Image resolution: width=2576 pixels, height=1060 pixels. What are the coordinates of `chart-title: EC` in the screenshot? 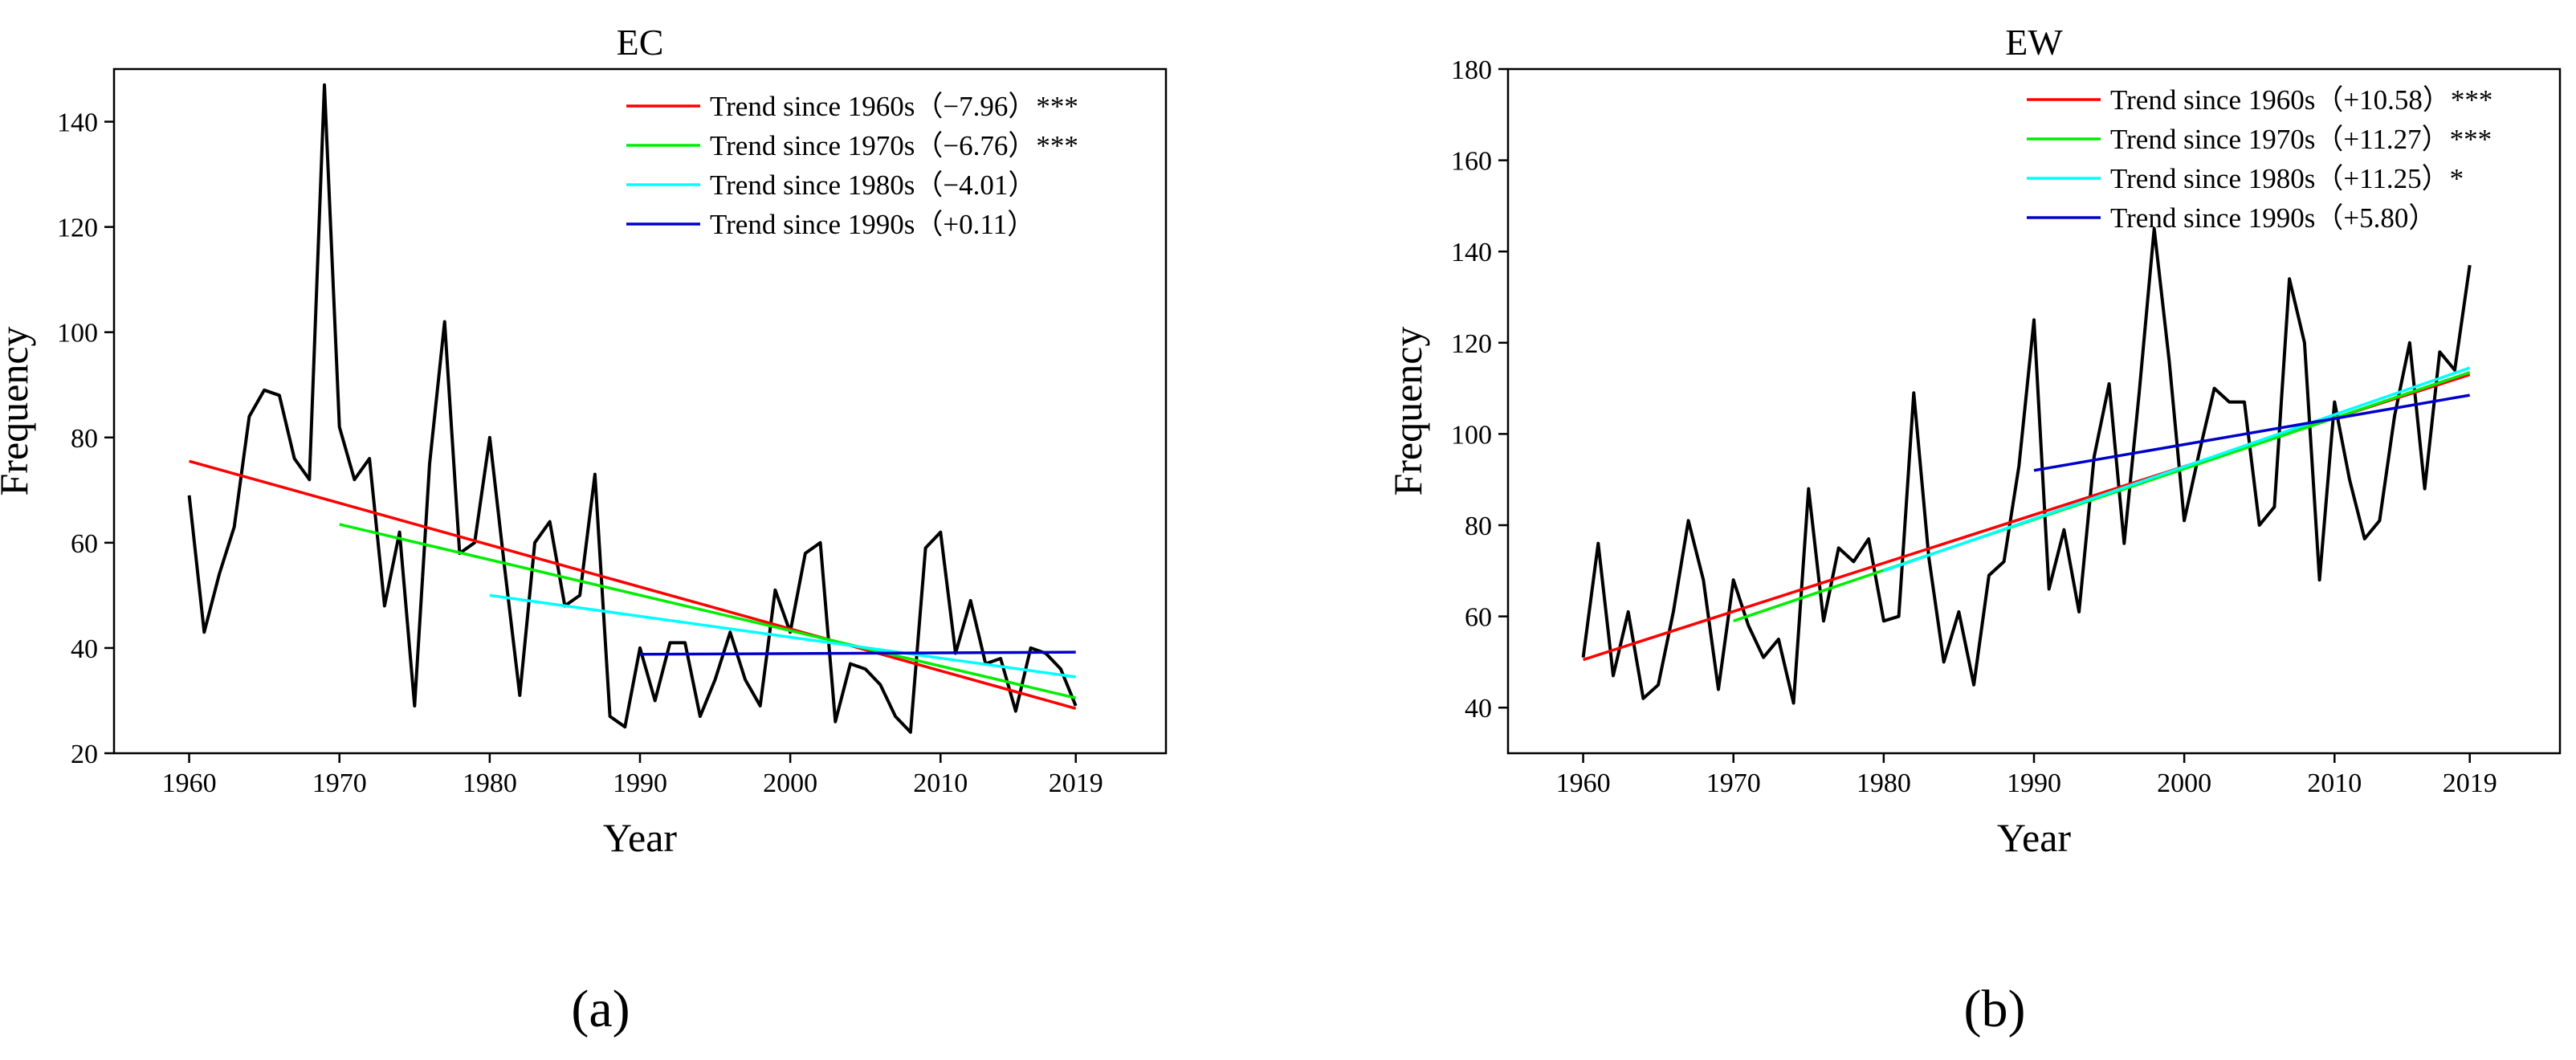 It's located at (640, 42).